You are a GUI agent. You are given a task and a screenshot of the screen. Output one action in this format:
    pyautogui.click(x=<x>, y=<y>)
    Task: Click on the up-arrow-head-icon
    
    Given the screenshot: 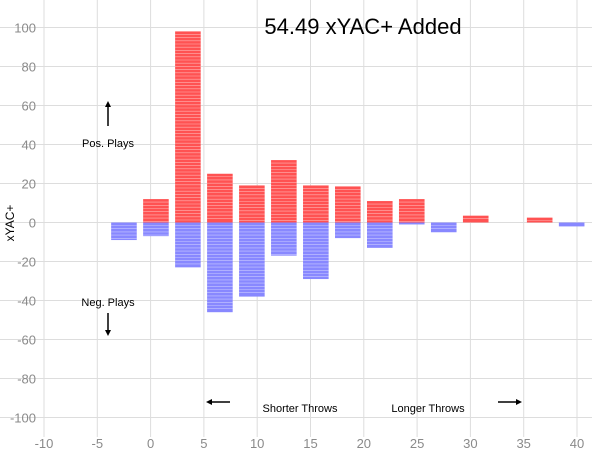 What is the action you would take?
    pyautogui.click(x=108, y=104)
    